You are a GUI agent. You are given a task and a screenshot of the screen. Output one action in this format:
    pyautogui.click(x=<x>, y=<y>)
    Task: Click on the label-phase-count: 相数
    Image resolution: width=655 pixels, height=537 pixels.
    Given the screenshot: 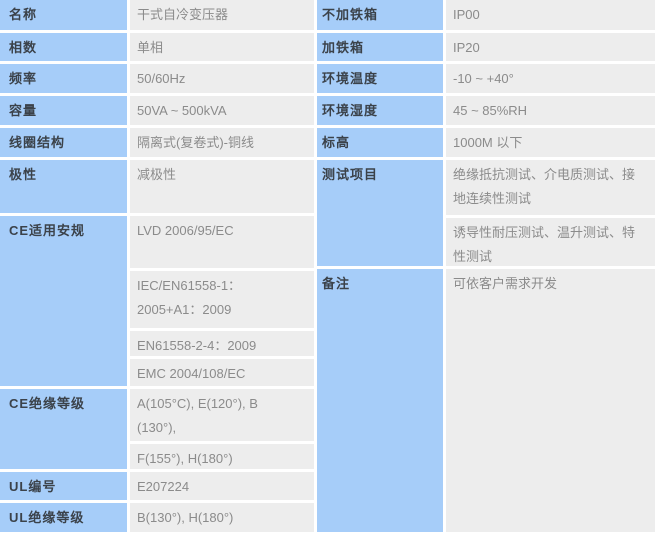 What is the action you would take?
    pyautogui.click(x=63, y=47)
    